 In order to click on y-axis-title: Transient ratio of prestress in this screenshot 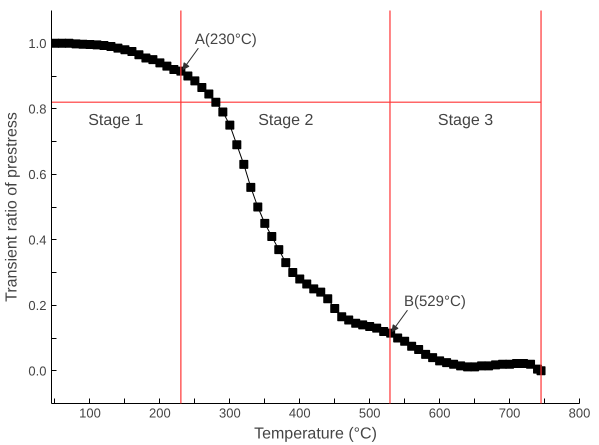, I will do `click(11, 207)`.